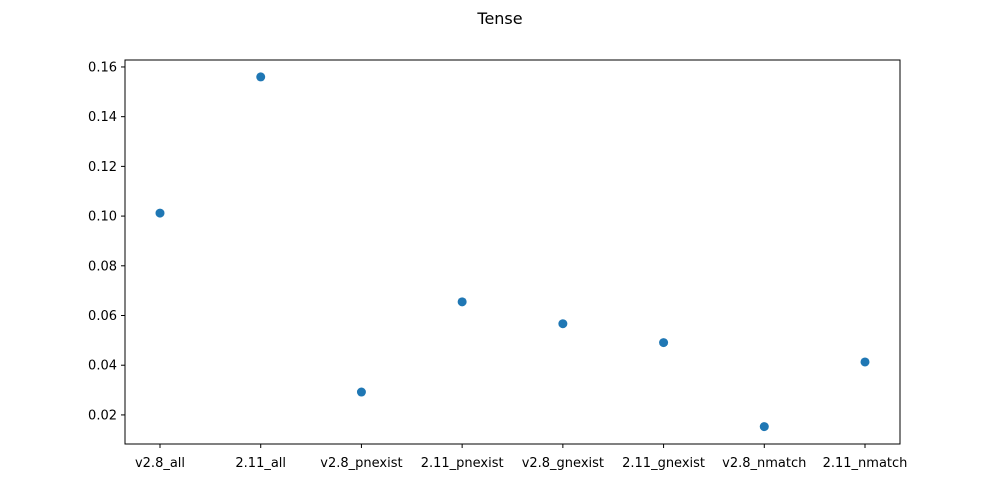  I want to click on y-tick-label: 0.12, so click(102, 167).